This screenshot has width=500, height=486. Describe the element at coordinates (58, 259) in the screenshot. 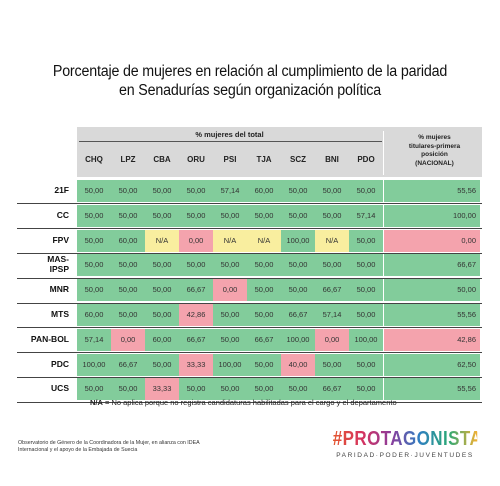

I see `row-label-part: MAS-` at that location.